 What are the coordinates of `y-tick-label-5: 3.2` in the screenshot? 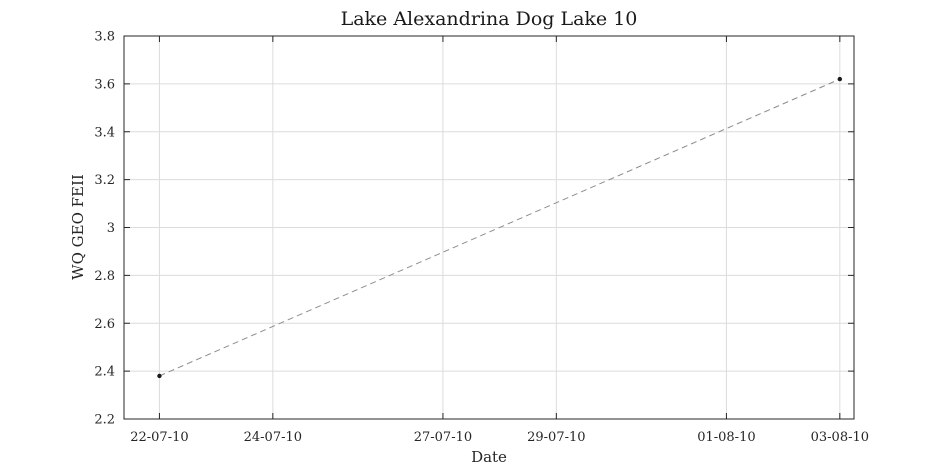 It's located at (104, 180).